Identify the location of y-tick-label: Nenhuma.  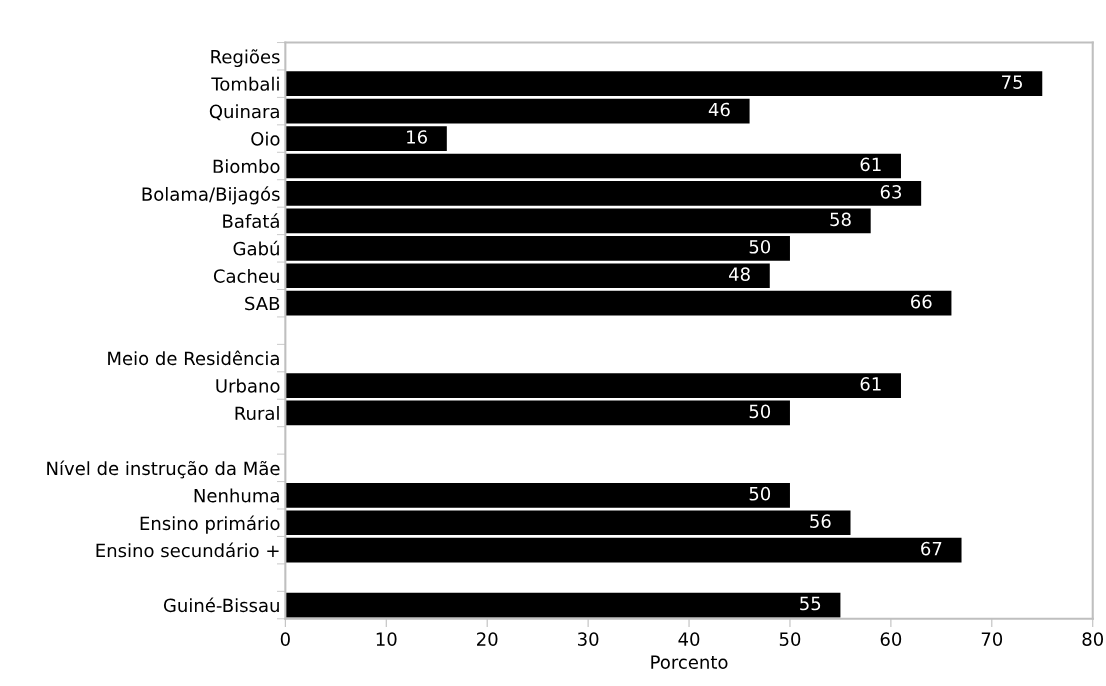
(236, 495).